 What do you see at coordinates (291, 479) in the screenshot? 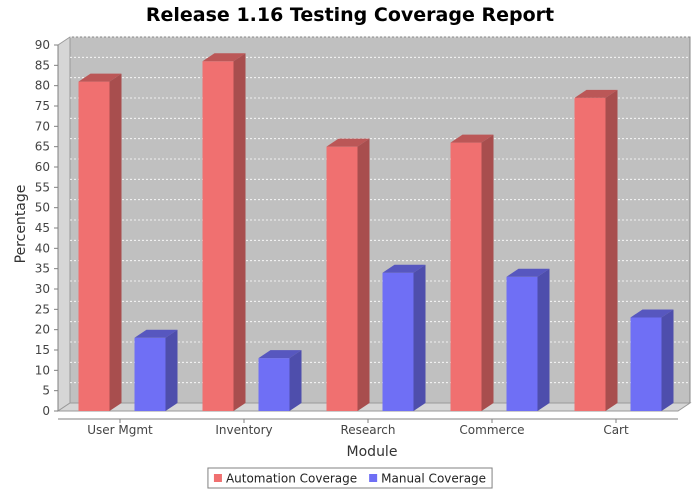
I see `legend-label: Automation Coverage` at bounding box center [291, 479].